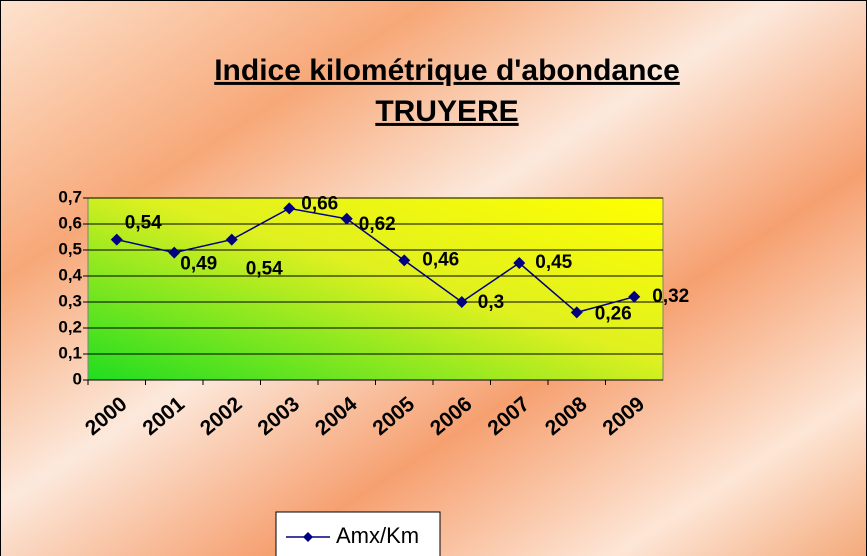 Image resolution: width=867 pixels, height=556 pixels. What do you see at coordinates (377, 535) in the screenshot?
I see `legend-label: Amx/Km` at bounding box center [377, 535].